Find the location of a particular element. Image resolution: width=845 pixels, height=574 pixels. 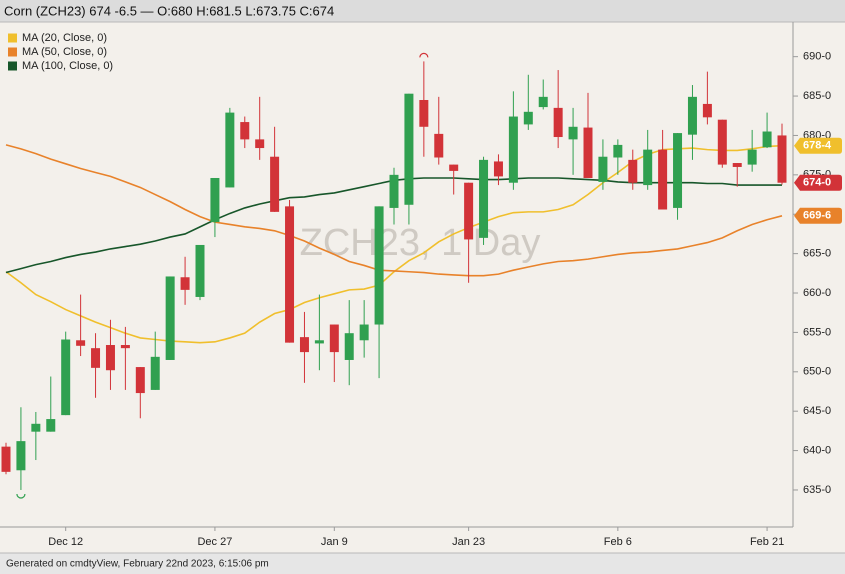

x-tick-label: Feb 6 is located at coordinates (618, 542).